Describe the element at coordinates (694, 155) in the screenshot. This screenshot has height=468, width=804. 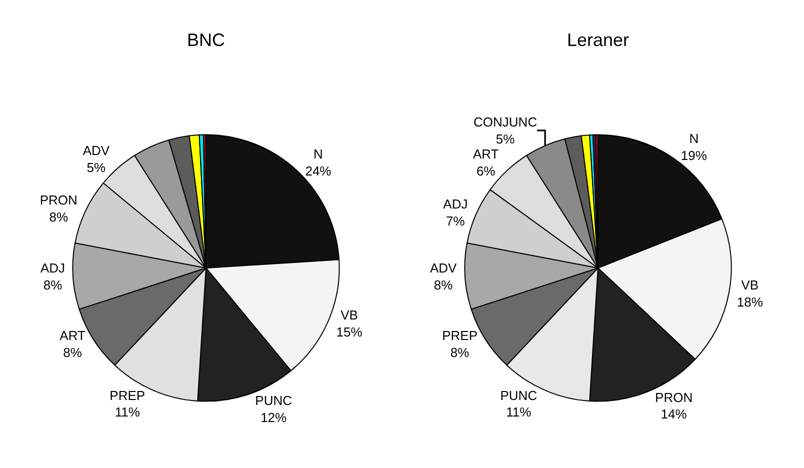
I see `data-label: 19%` at that location.